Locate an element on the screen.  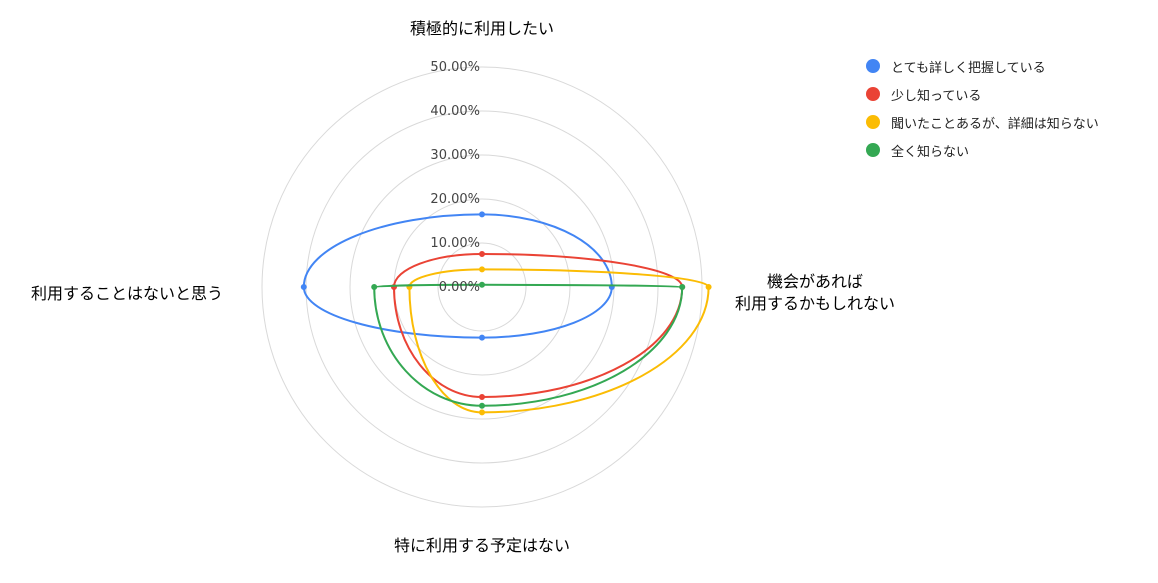
legend-item: 少し知っている is located at coordinates (1008, 94).